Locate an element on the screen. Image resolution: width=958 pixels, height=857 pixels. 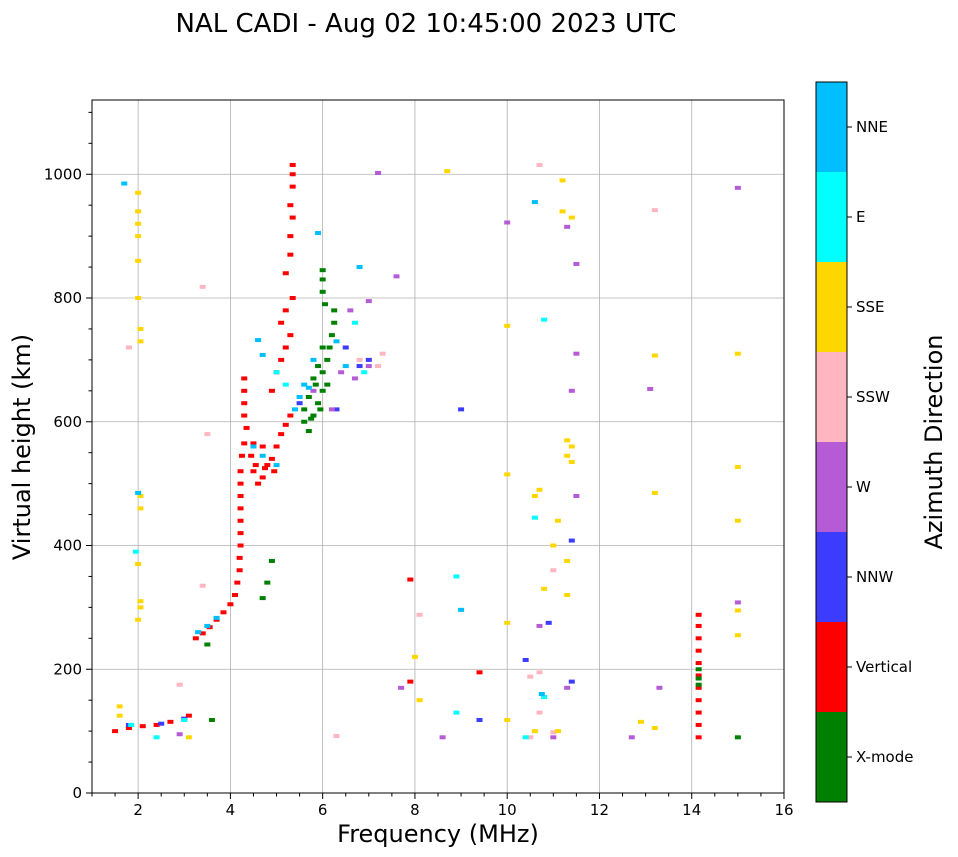
y-tick-label: 600 is located at coordinates (67, 422).